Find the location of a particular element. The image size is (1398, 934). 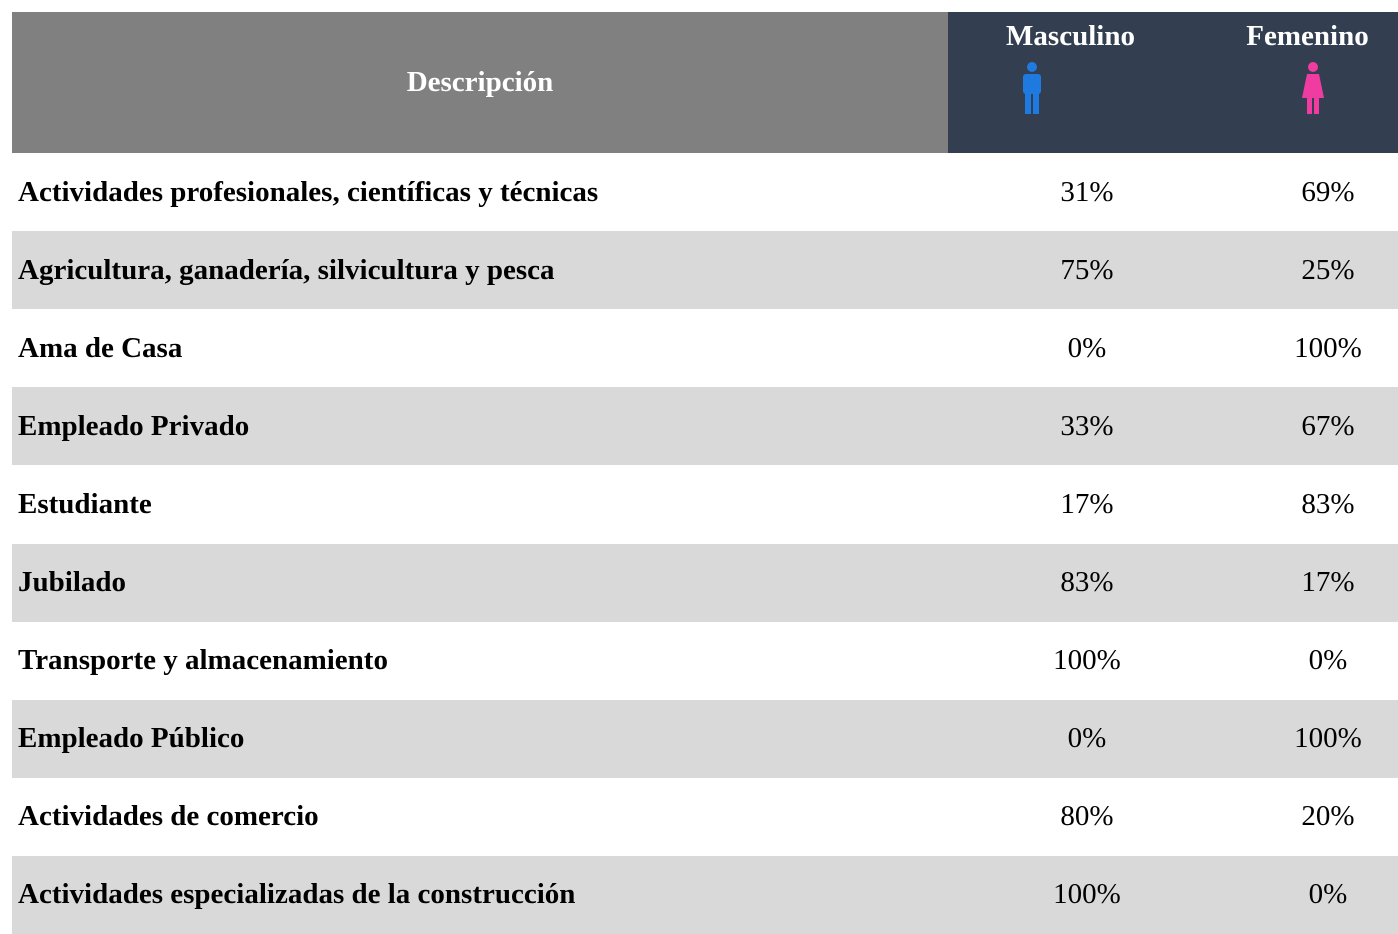

row-male: 33% is located at coordinates (1087, 425).